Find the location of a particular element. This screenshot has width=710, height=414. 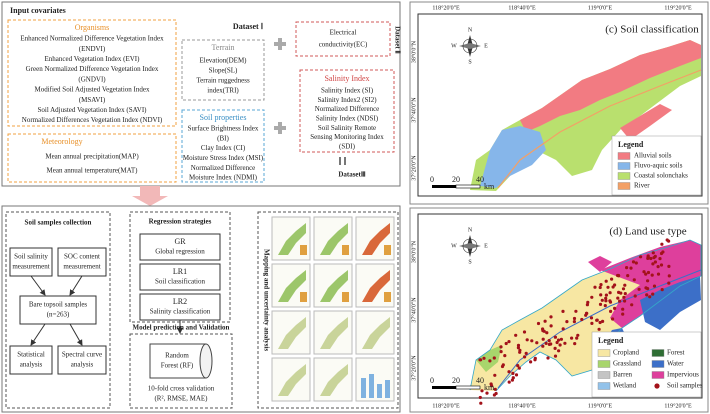

compass-letter: W is located at coordinates (454, 46).